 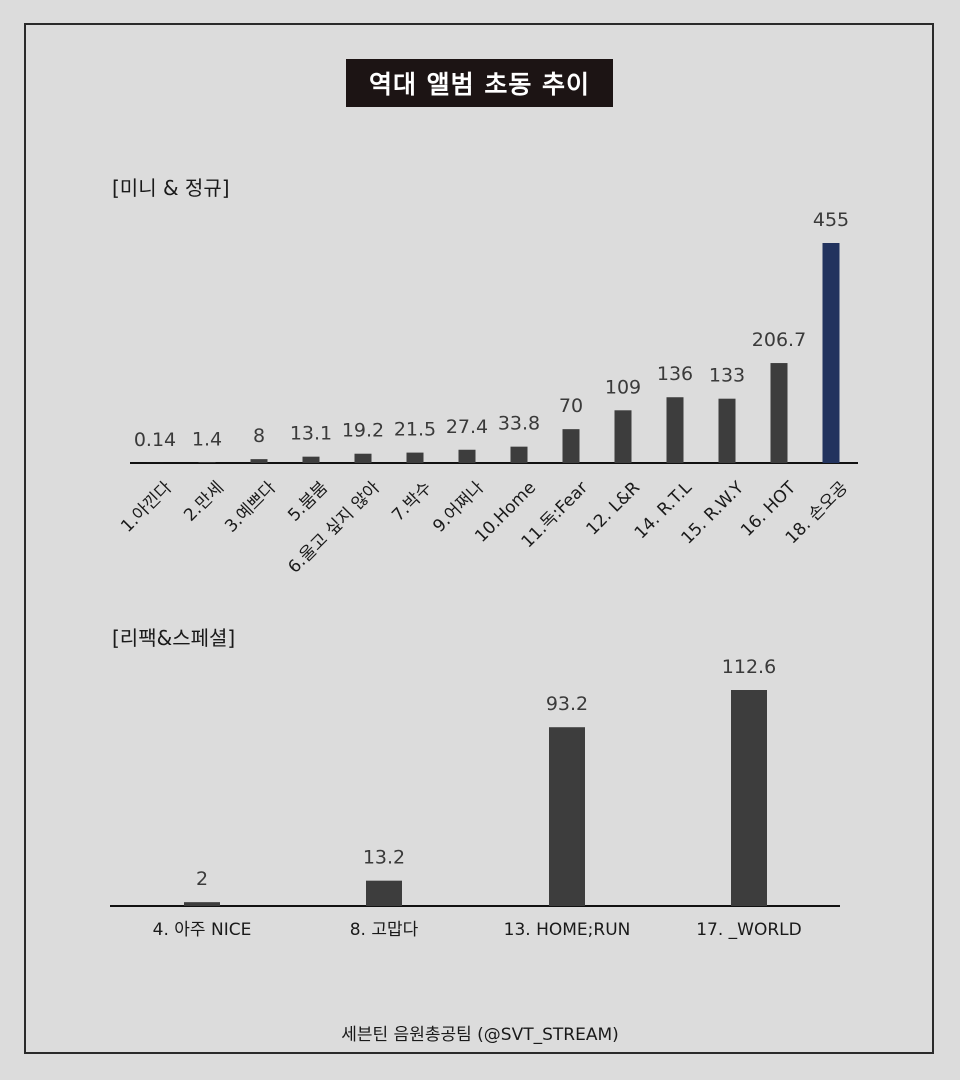 I want to click on data-label: 112.6, so click(x=749, y=667).